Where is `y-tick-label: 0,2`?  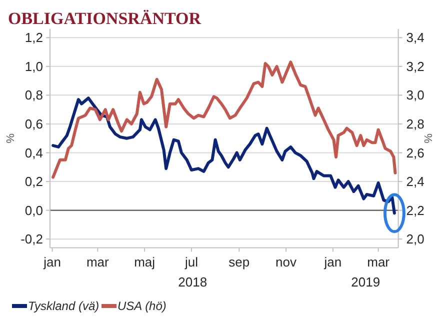 y-tick-label: 0,2 is located at coordinates (33, 182).